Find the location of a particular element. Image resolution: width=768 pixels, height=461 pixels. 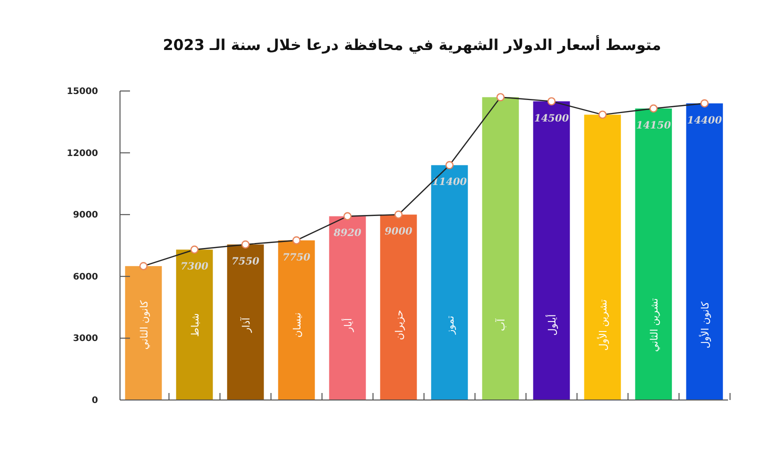

data-label: 7750 is located at coordinates (296, 258).